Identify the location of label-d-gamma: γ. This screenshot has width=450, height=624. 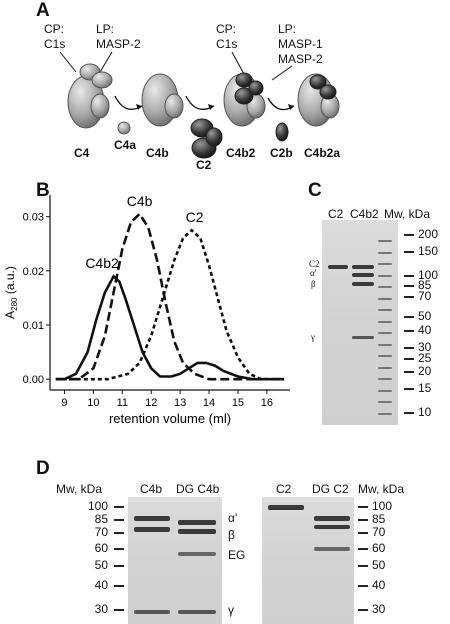
(231, 610).